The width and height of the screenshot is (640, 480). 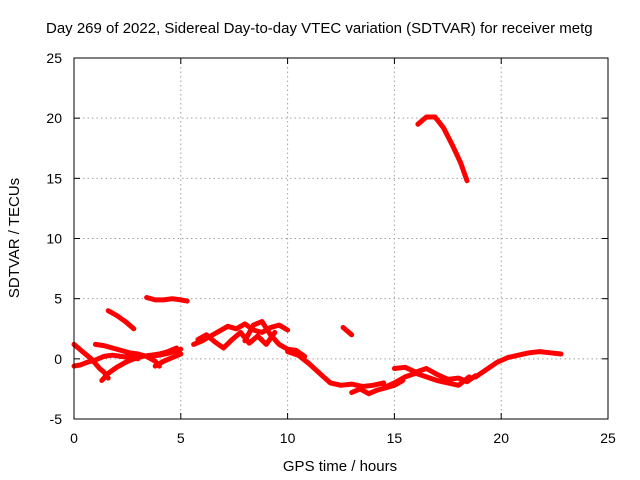 I want to click on x-tick-label: 10, so click(x=288, y=438).